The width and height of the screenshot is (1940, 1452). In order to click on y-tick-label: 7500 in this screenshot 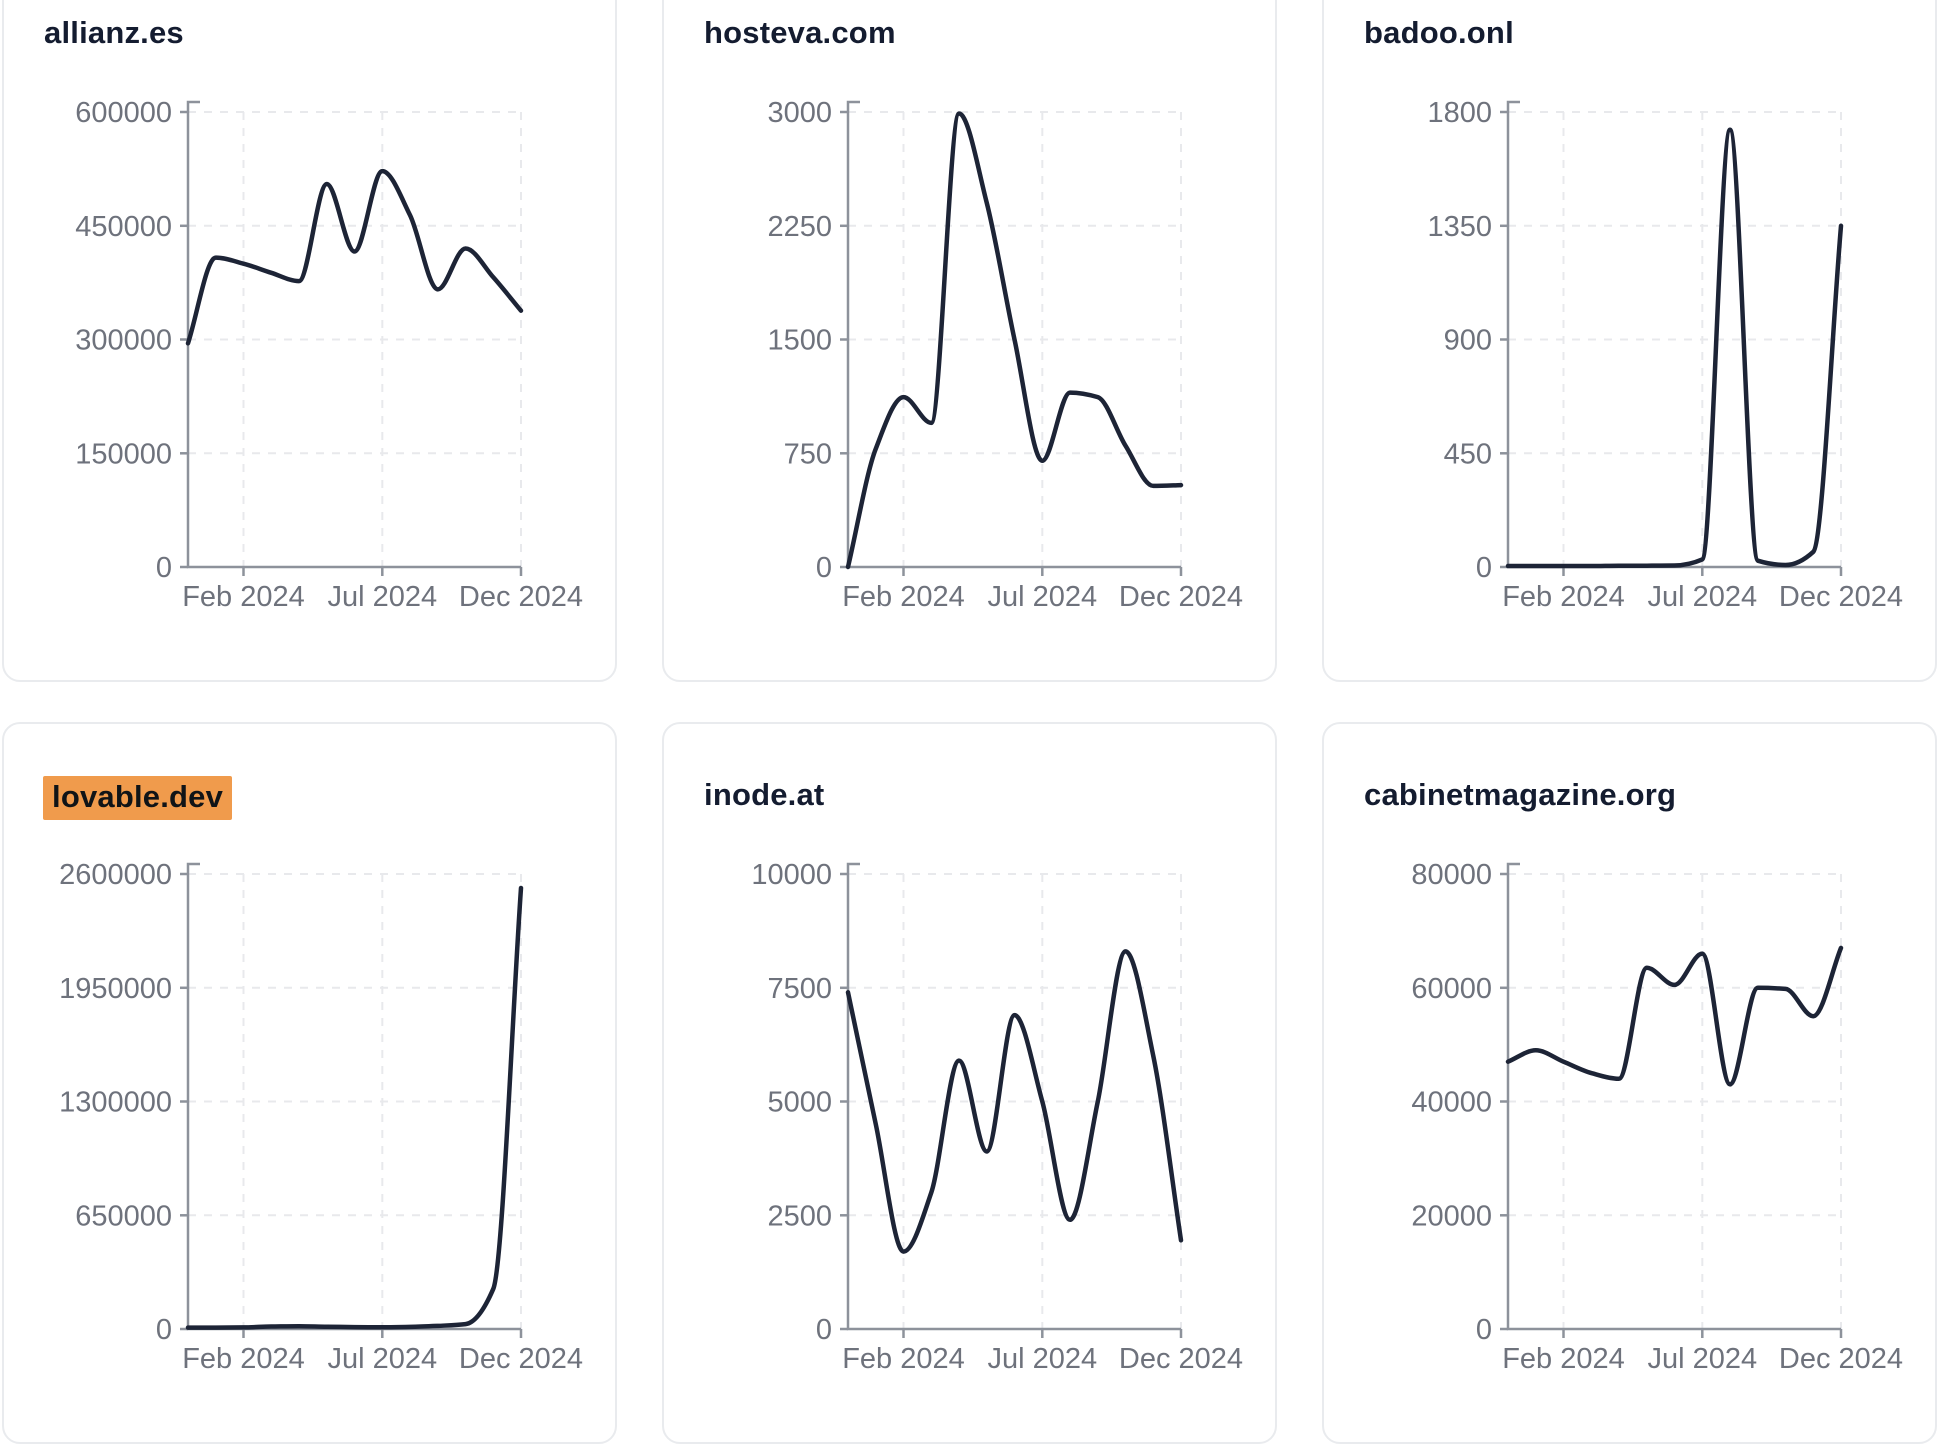, I will do `click(799, 989)`.